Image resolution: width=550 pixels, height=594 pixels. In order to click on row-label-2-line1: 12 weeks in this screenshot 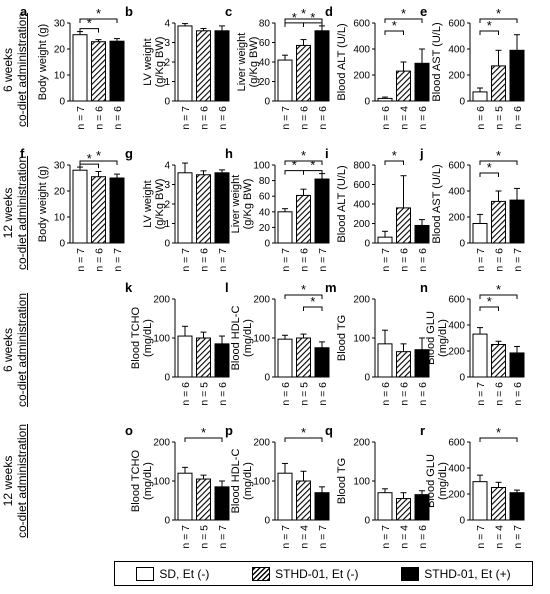, I will do `click(8, 213)`.